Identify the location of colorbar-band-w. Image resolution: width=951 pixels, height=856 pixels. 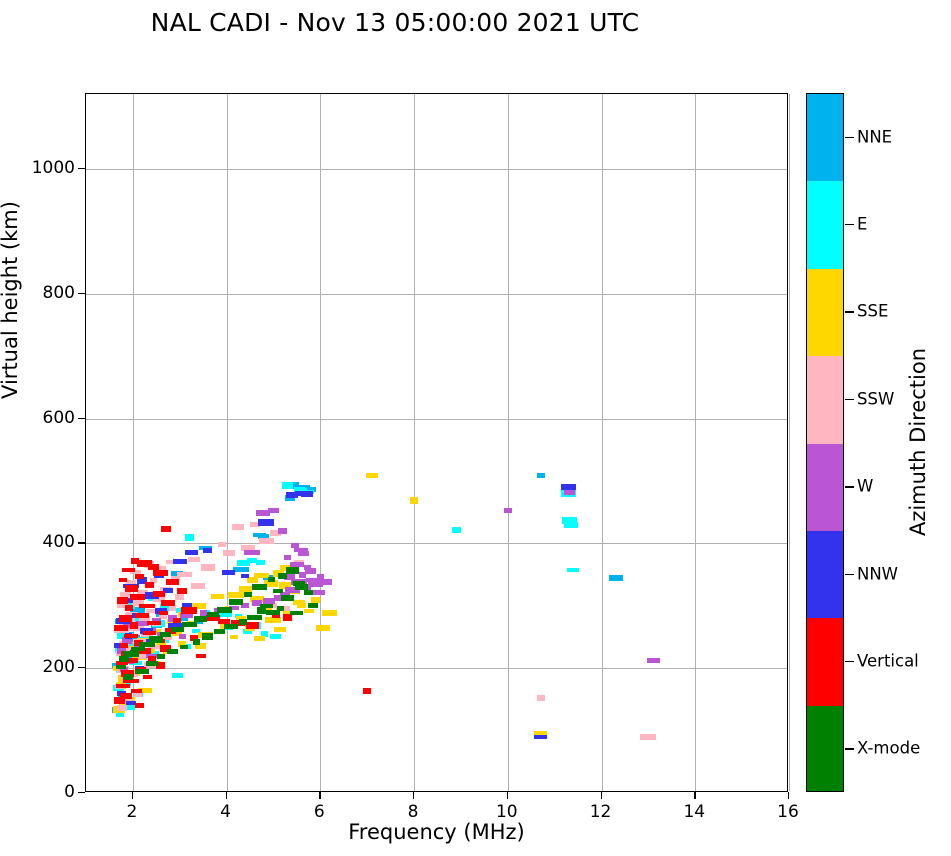
(825, 487).